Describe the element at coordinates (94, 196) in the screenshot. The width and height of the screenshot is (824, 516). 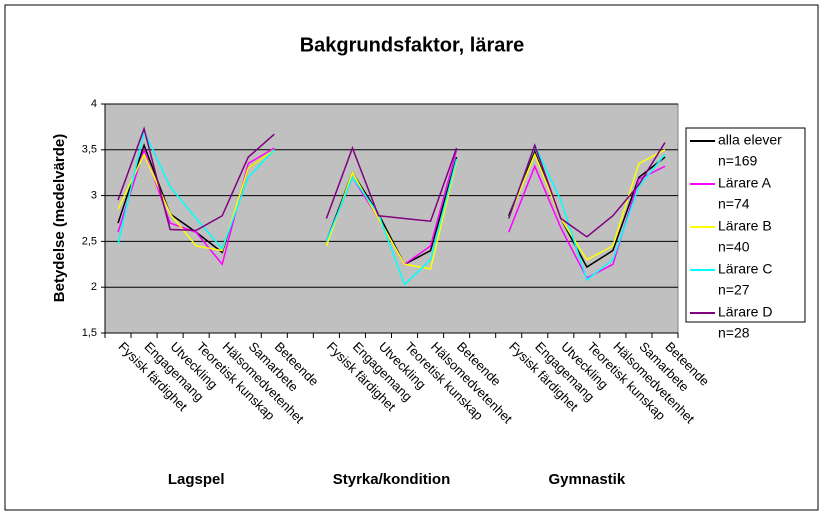
I see `y-tick-label: 3` at that location.